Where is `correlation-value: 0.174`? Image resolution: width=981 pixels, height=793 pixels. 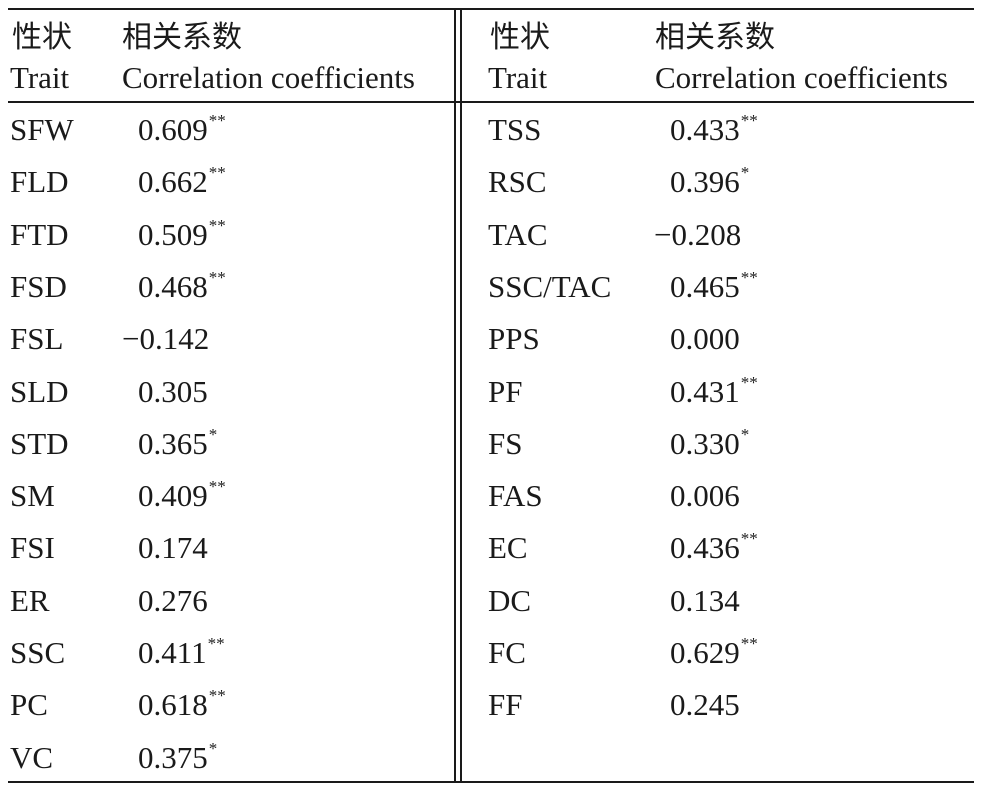
correlation-value: 0.174 is located at coordinates (173, 548).